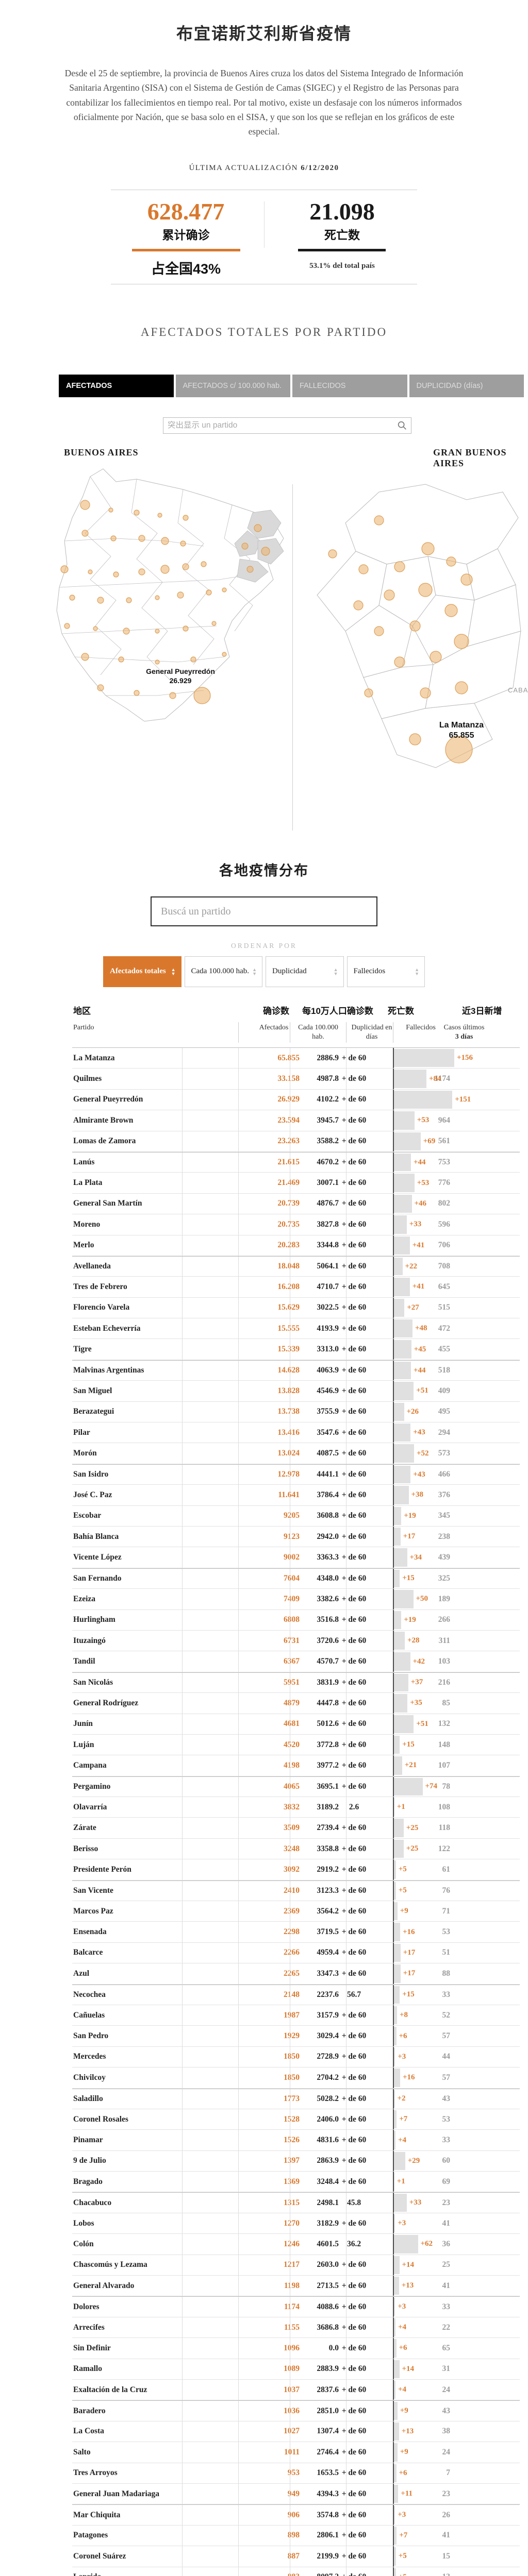 The width and height of the screenshot is (528, 2576). Describe the element at coordinates (296, 2432) in the screenshot. I see `table-row-la-costa: La Costa 1027 1307.4 + de 60 38 +13` at that location.